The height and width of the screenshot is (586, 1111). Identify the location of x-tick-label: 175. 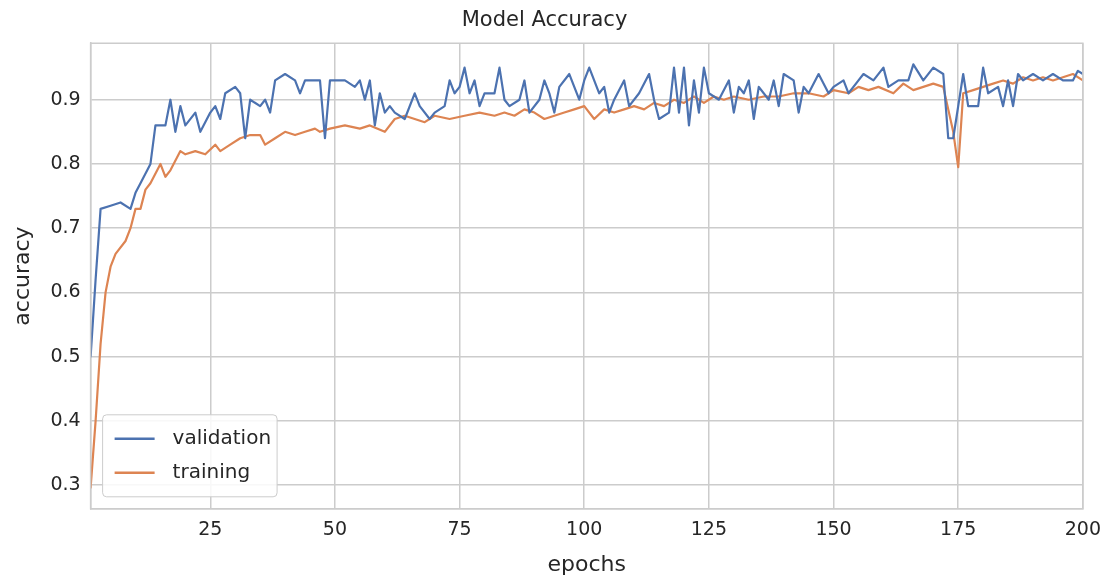
(958, 528).